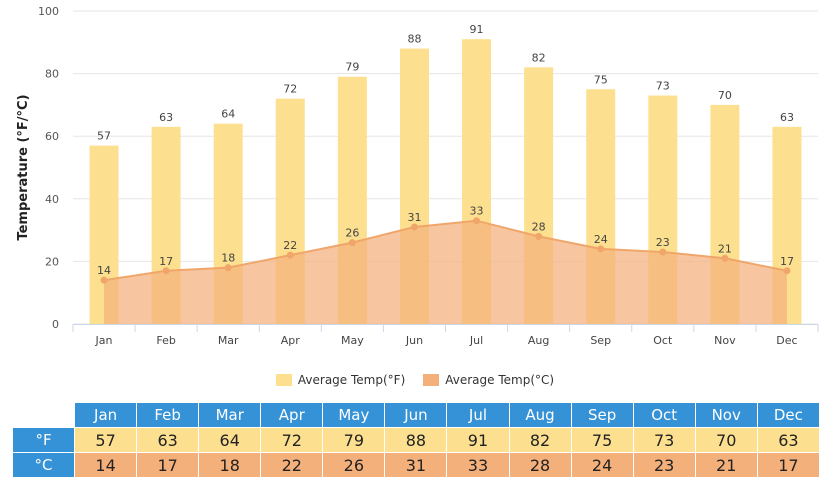  I want to click on month-header: Apr, so click(292, 415).